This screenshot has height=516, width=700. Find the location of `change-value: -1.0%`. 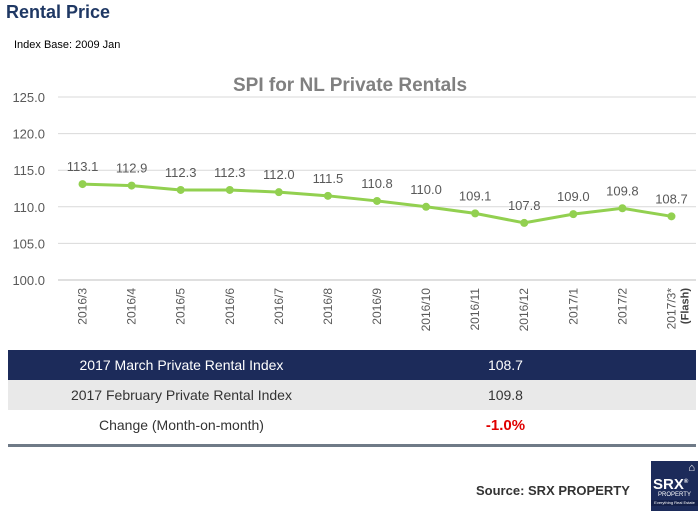

change-value: -1.0% is located at coordinates (505, 425).